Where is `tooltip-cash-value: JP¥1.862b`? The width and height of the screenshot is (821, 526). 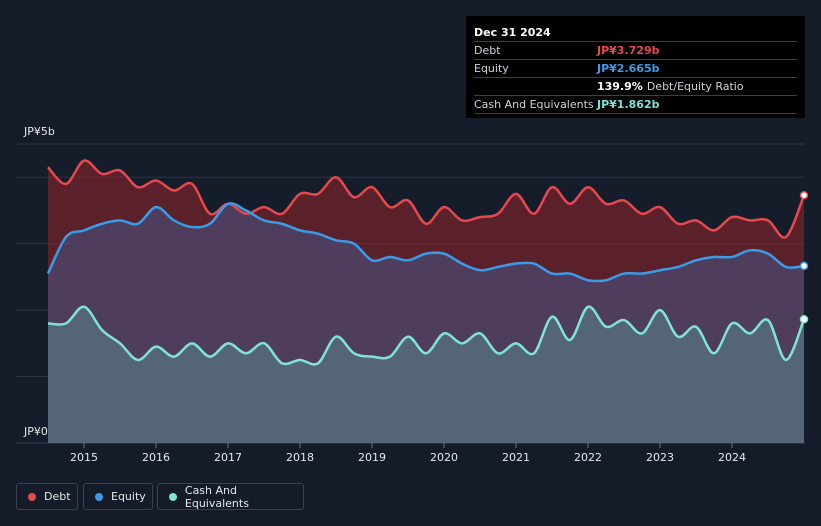 tooltip-cash-value: JP¥1.862b is located at coordinates (628, 104).